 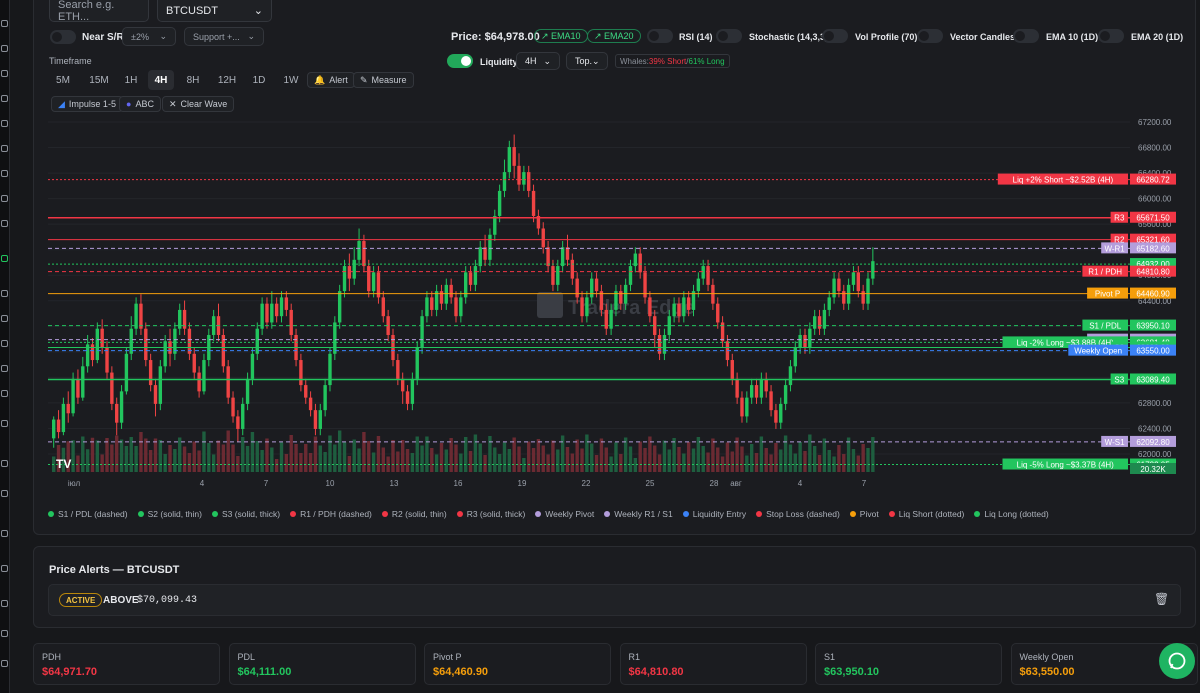 I want to click on pct-select: ±2% ⌄, so click(x=149, y=36).